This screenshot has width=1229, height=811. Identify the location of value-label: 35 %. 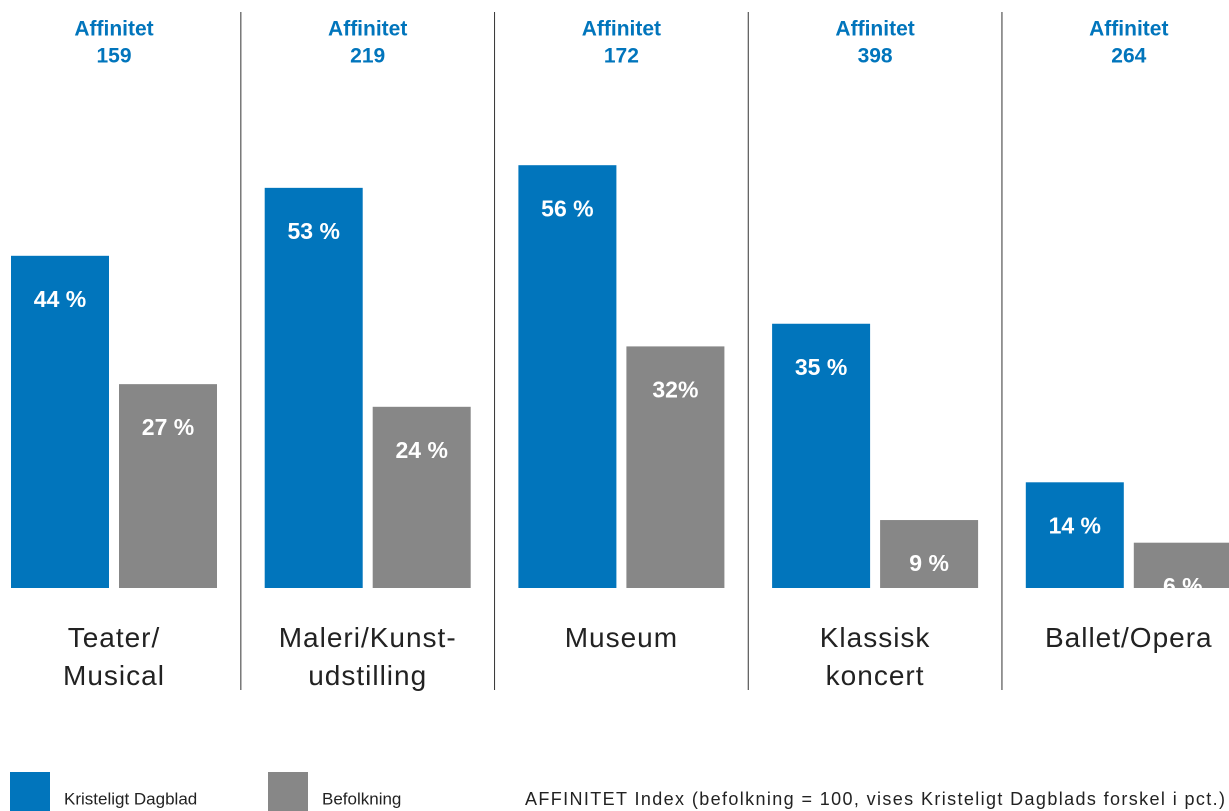
(821, 367).